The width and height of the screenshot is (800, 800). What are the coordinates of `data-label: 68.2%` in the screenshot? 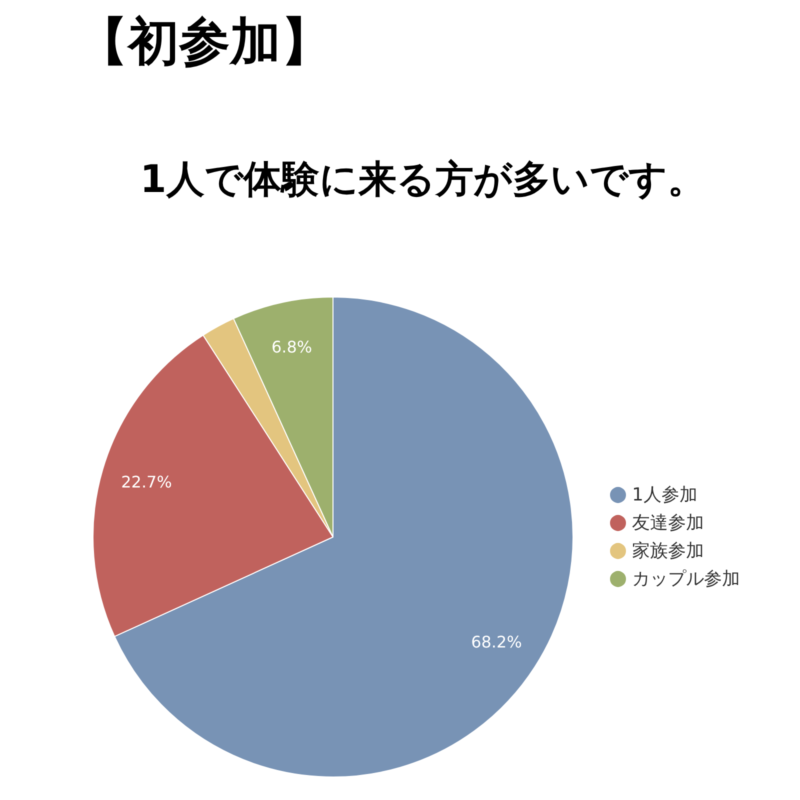 It's located at (496, 642).